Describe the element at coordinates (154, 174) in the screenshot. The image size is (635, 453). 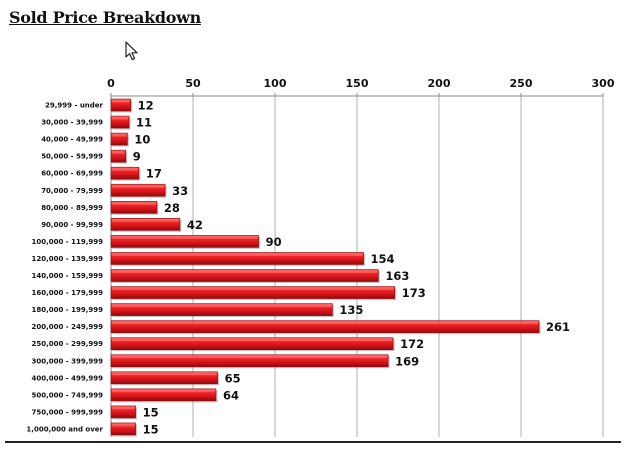
I see `data-label: 17` at that location.